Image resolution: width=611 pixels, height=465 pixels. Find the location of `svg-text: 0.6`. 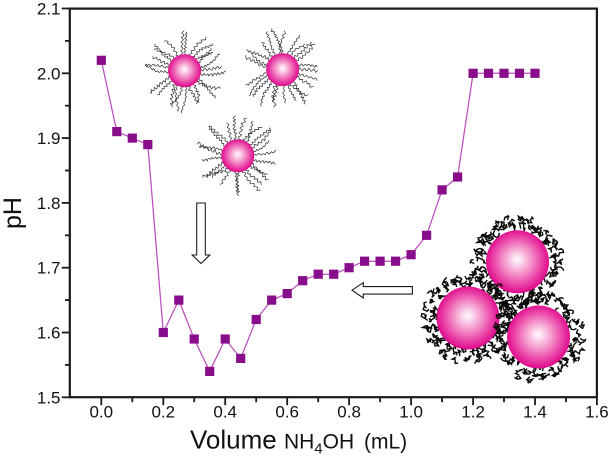

svg-text: 0.6 is located at coordinates (287, 412).